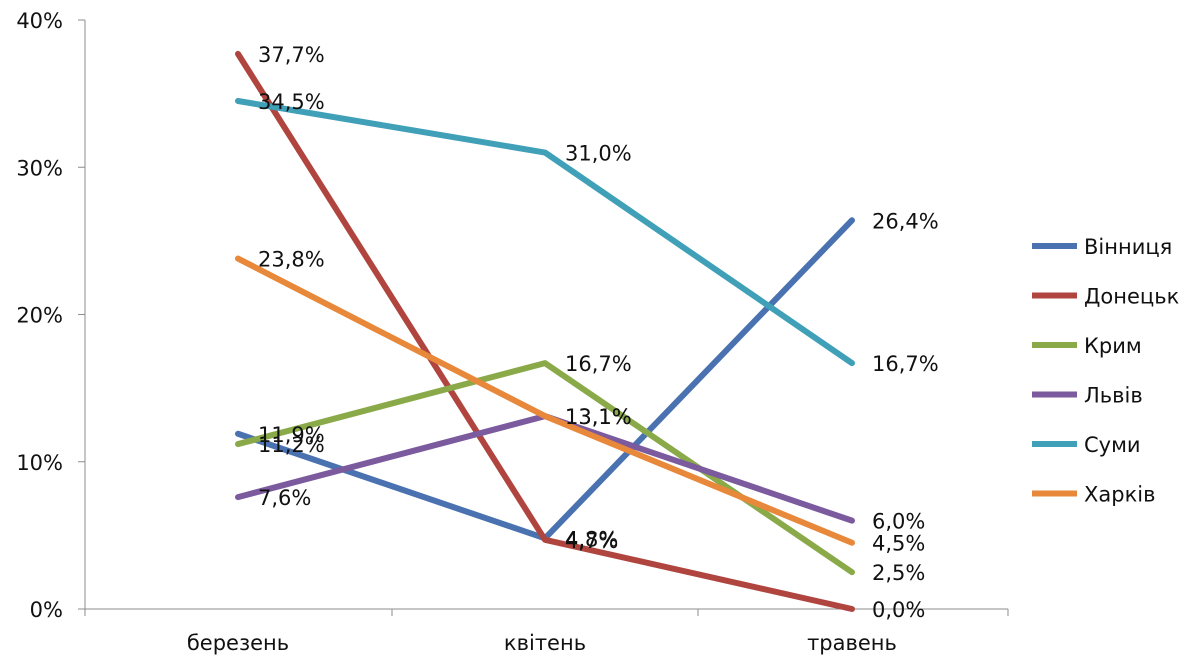 This screenshot has height=658, width=1198. Describe the element at coordinates (291, 102) in the screenshot. I see `data-label: 34,5%` at that location.